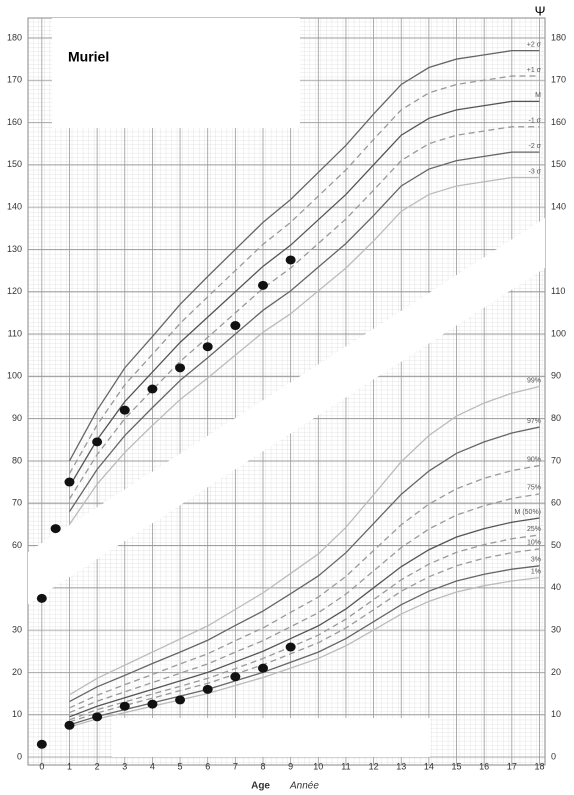 This screenshot has height=795, width=574. I want to click on x-axis-label-alt: Année, so click(304, 786).